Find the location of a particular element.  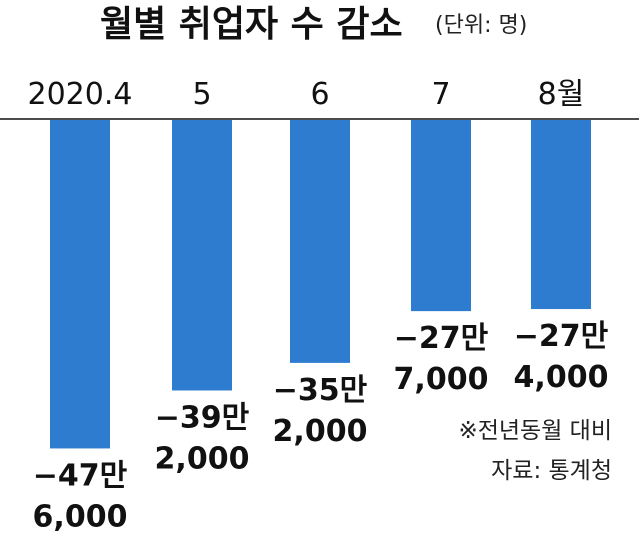

note-comparison: ※전년동월 대비 is located at coordinates (535, 431).